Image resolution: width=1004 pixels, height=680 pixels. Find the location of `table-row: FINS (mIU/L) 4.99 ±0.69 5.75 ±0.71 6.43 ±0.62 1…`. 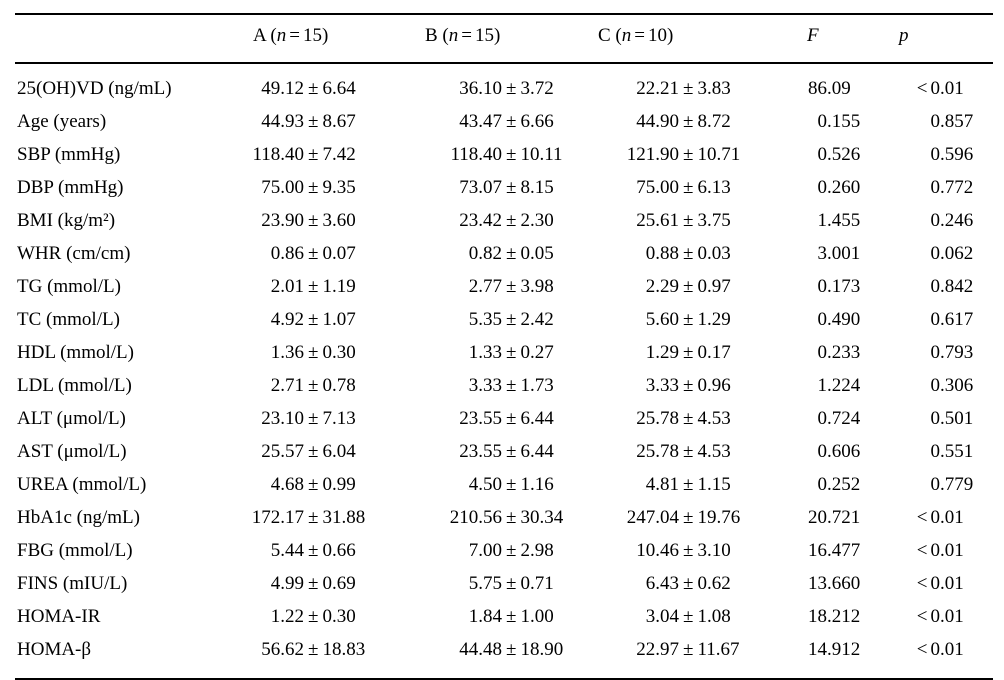

table-row: FINS (mIU/L) 4.99 ±0.69 5.75 ±0.71 6.43 ±0.62 1… is located at coordinates (504, 583).